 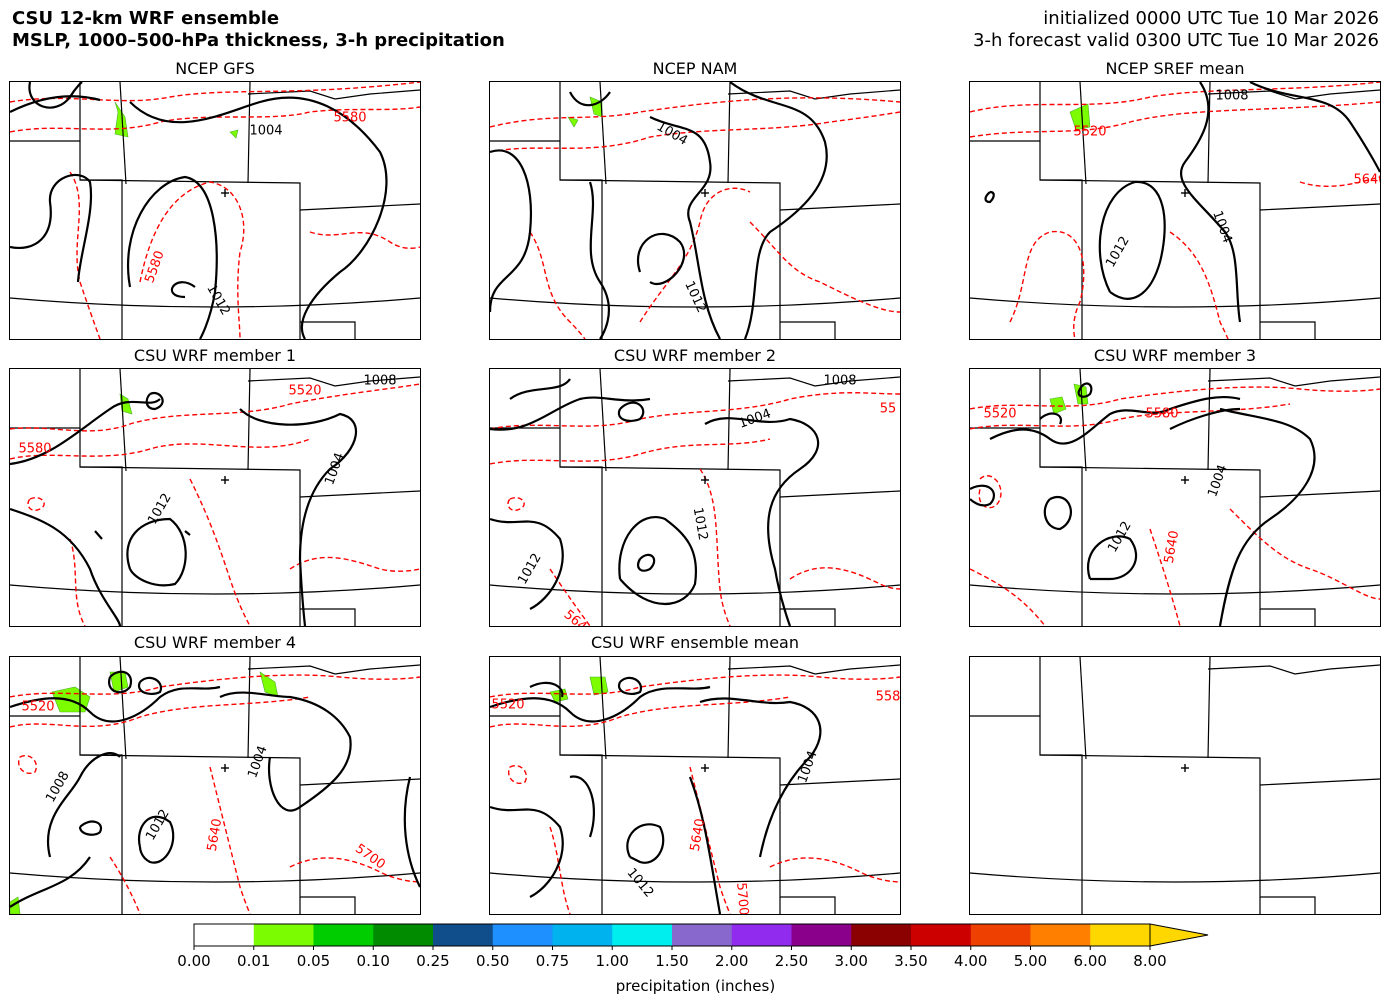 I want to click on map-canvas, so click(x=1175, y=785).